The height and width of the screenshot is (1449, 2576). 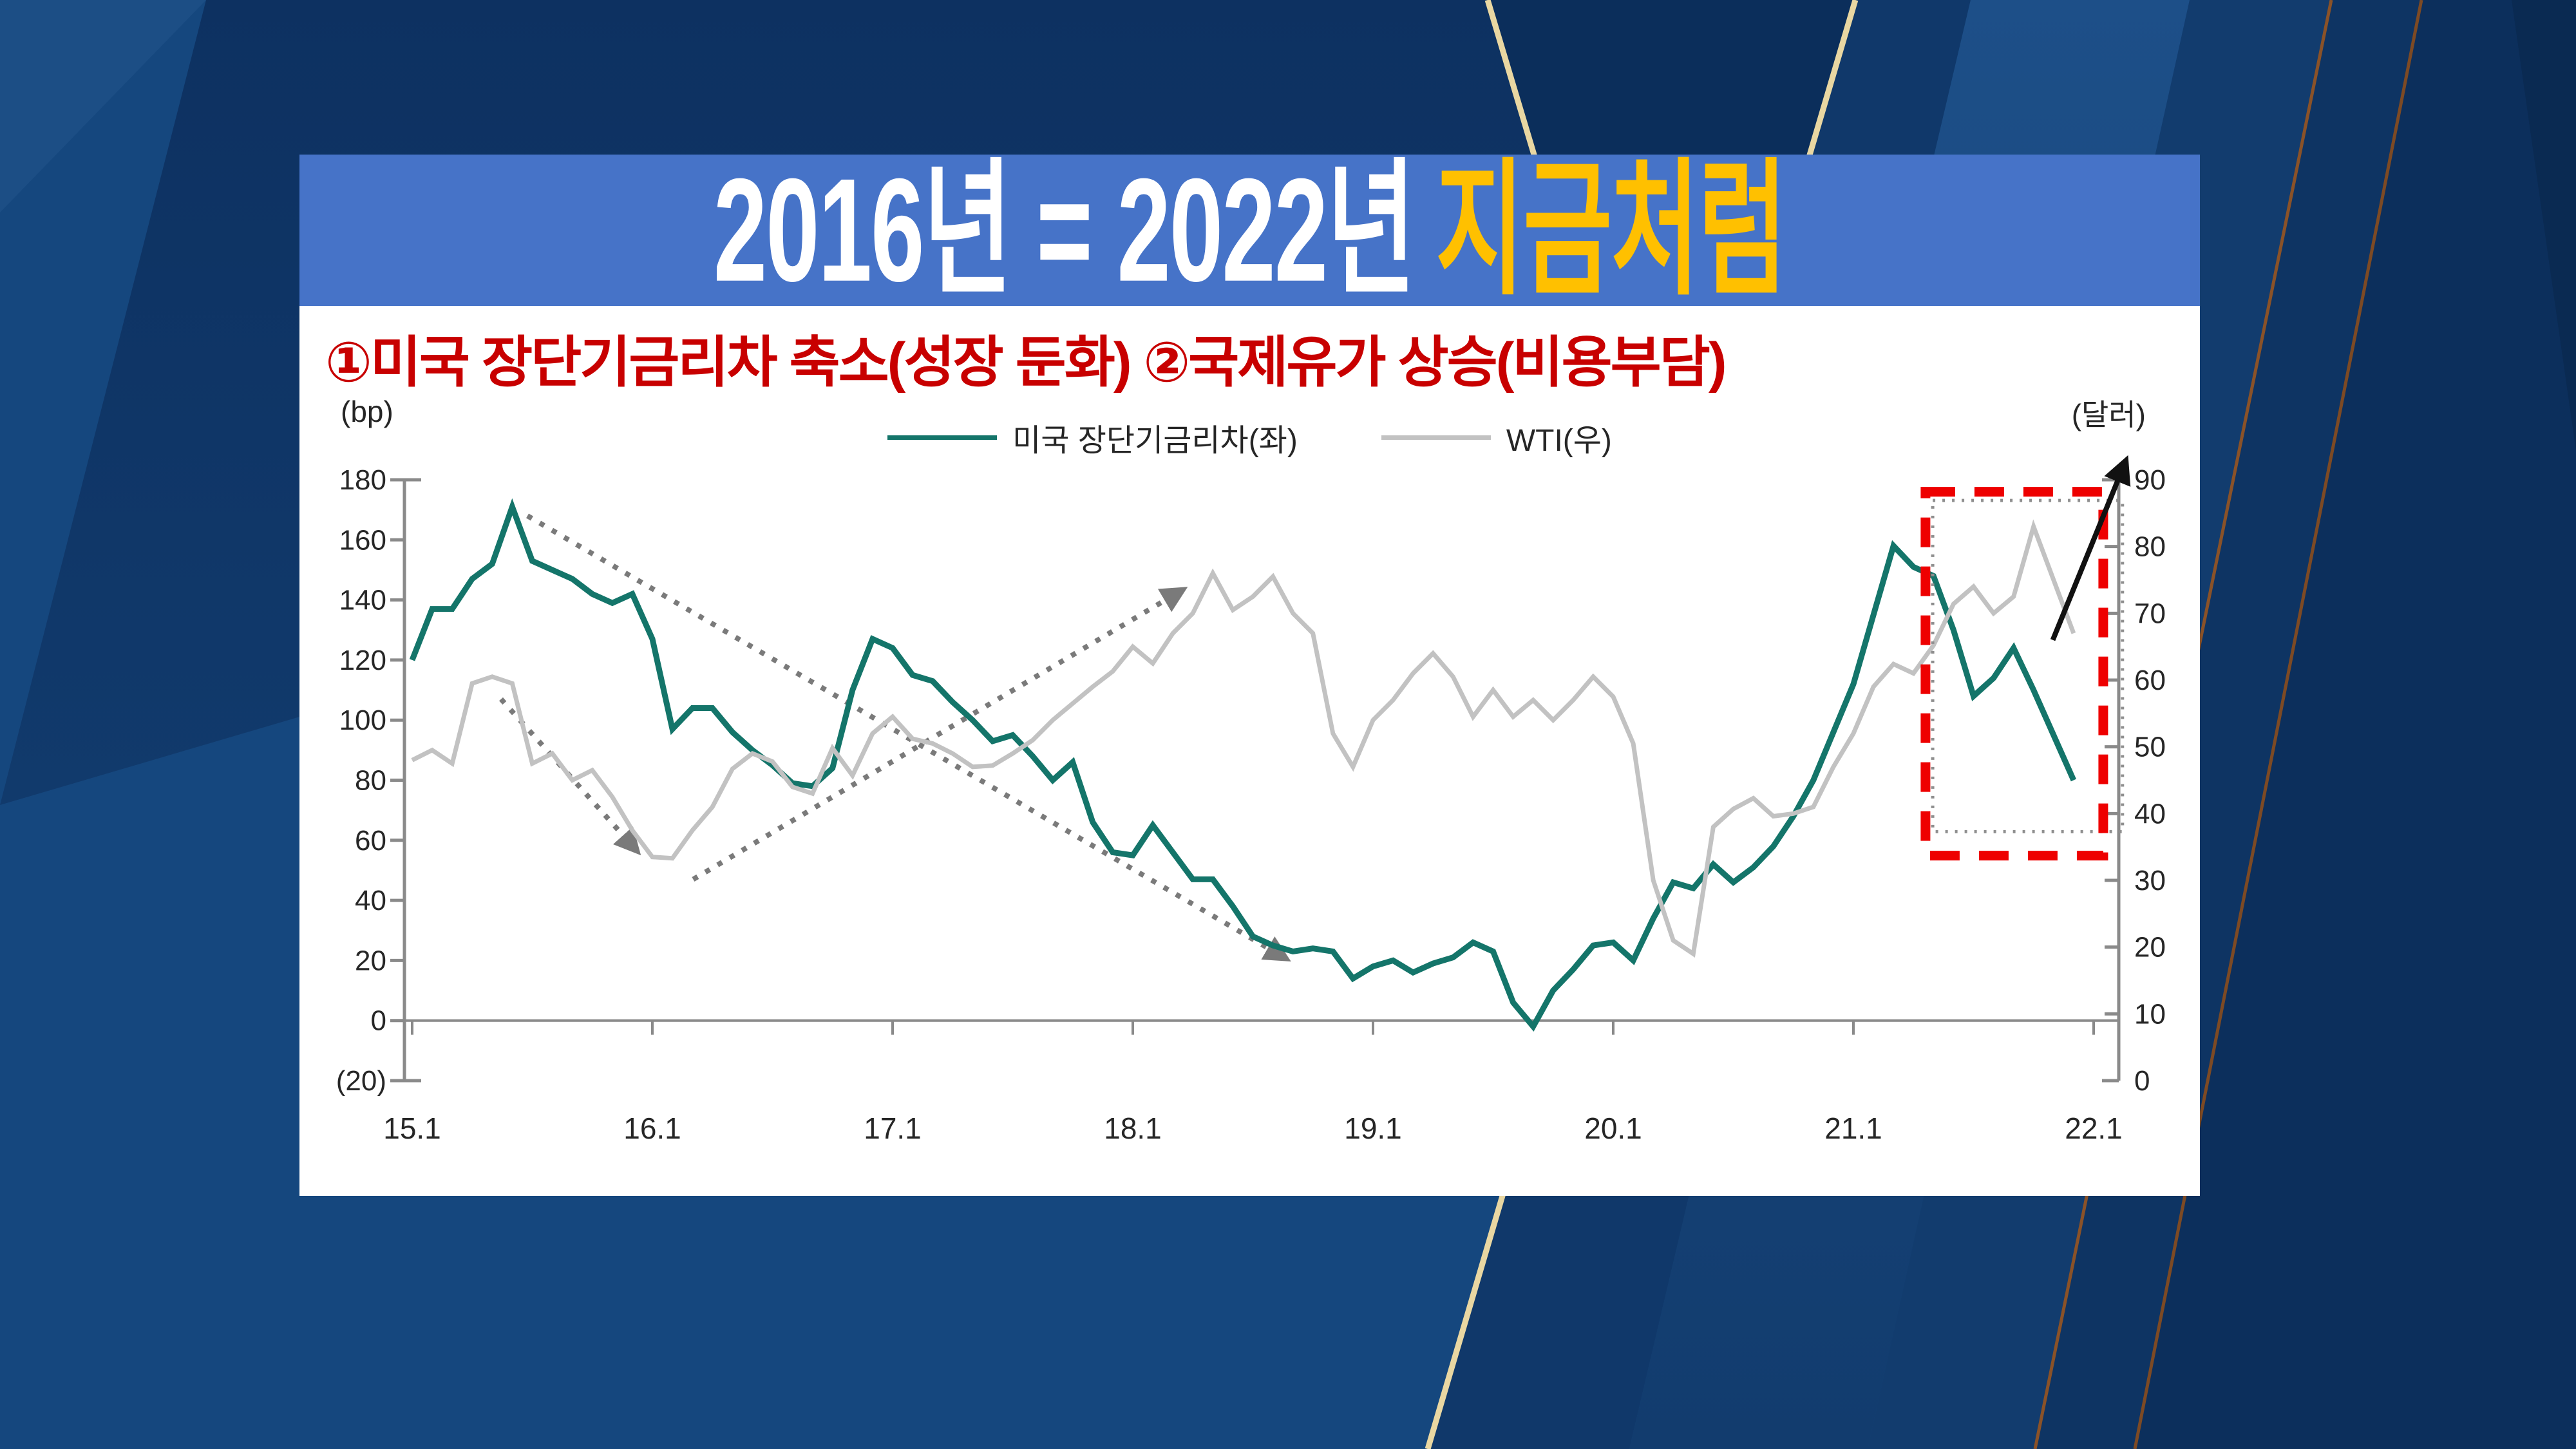 I want to click on legend-item-spread: 미국 장단기금리차(좌), so click(x=1092, y=437).